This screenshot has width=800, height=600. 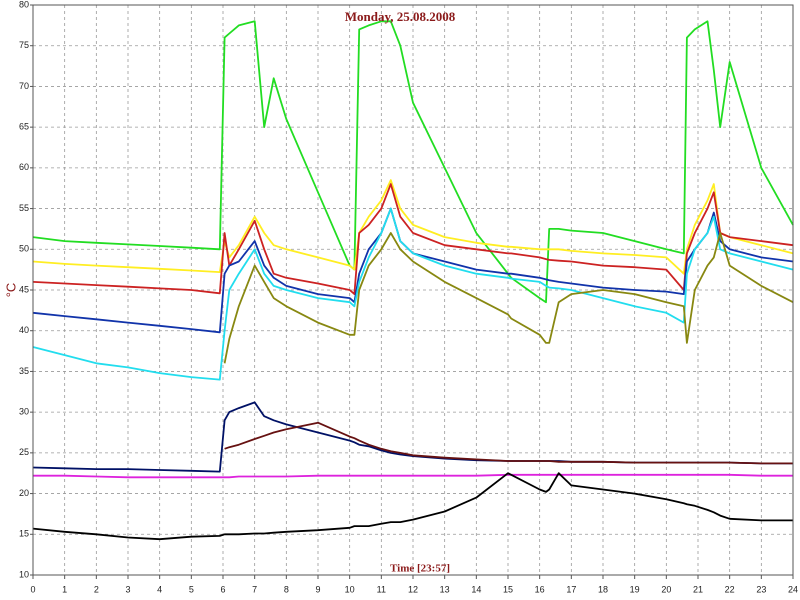 What do you see at coordinates (127, 589) in the screenshot?
I see `x-tick-label: 3` at bounding box center [127, 589].